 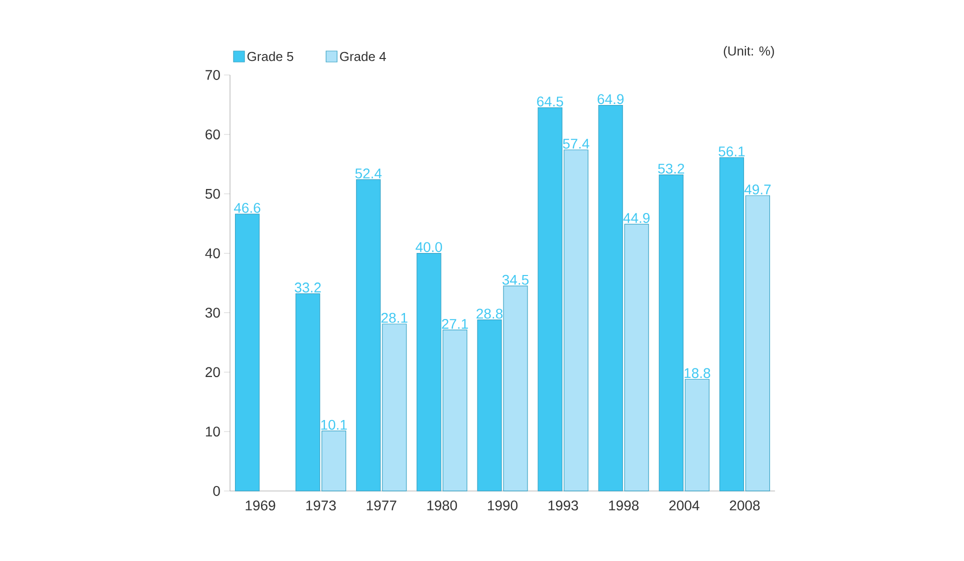 I want to click on x-tick-label: 1980, so click(x=442, y=505).